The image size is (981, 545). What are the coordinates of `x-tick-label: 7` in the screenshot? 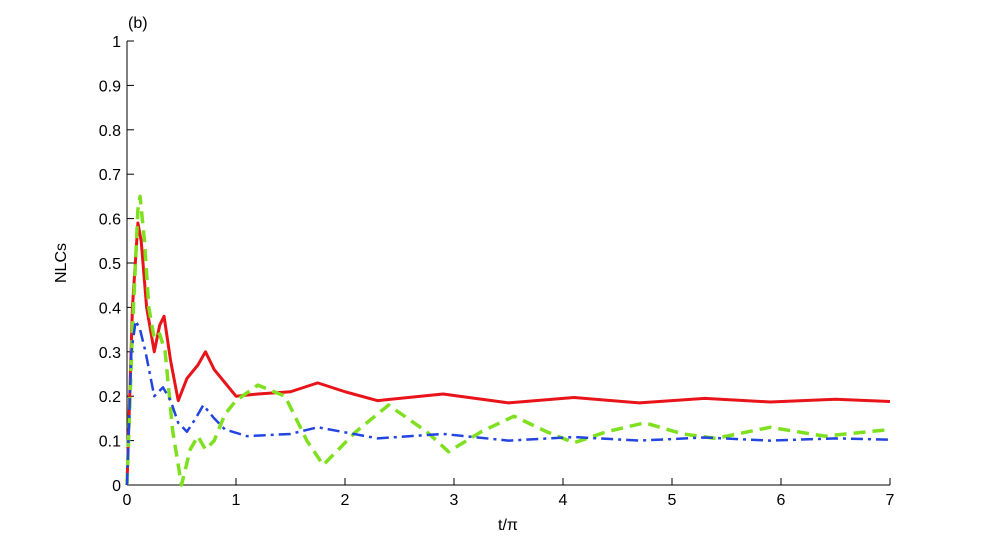 It's located at (890, 500).